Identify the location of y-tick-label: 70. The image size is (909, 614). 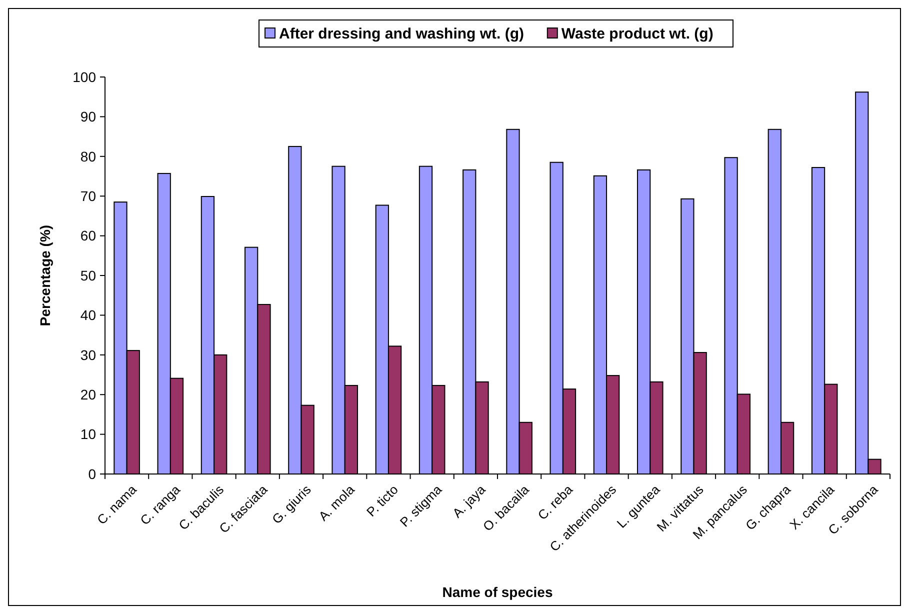
(88, 196).